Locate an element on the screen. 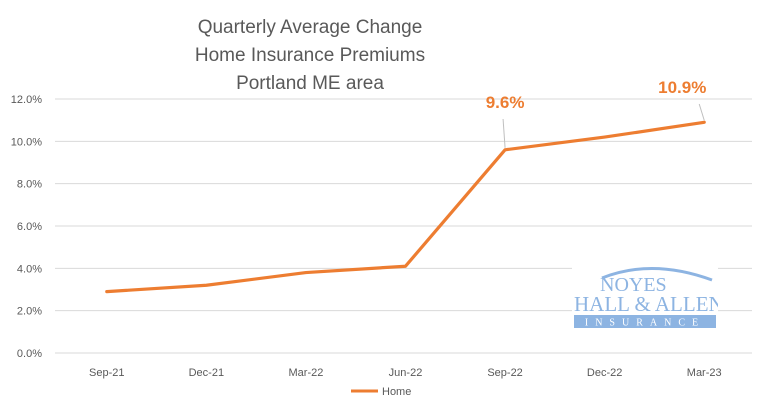  logo-noyes: NOYES is located at coordinates (633, 285).